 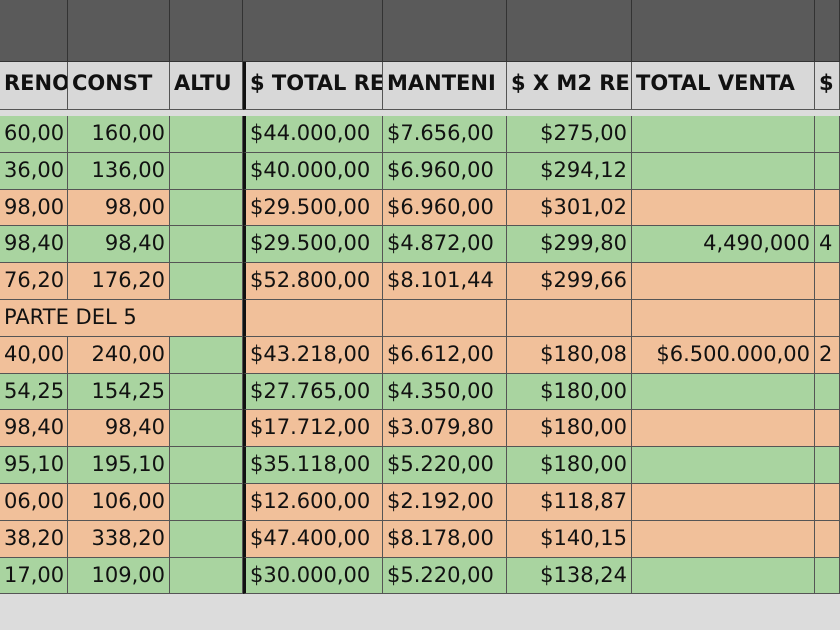 What do you see at coordinates (119, 355) in the screenshot?
I see `cell: 240,00` at bounding box center [119, 355].